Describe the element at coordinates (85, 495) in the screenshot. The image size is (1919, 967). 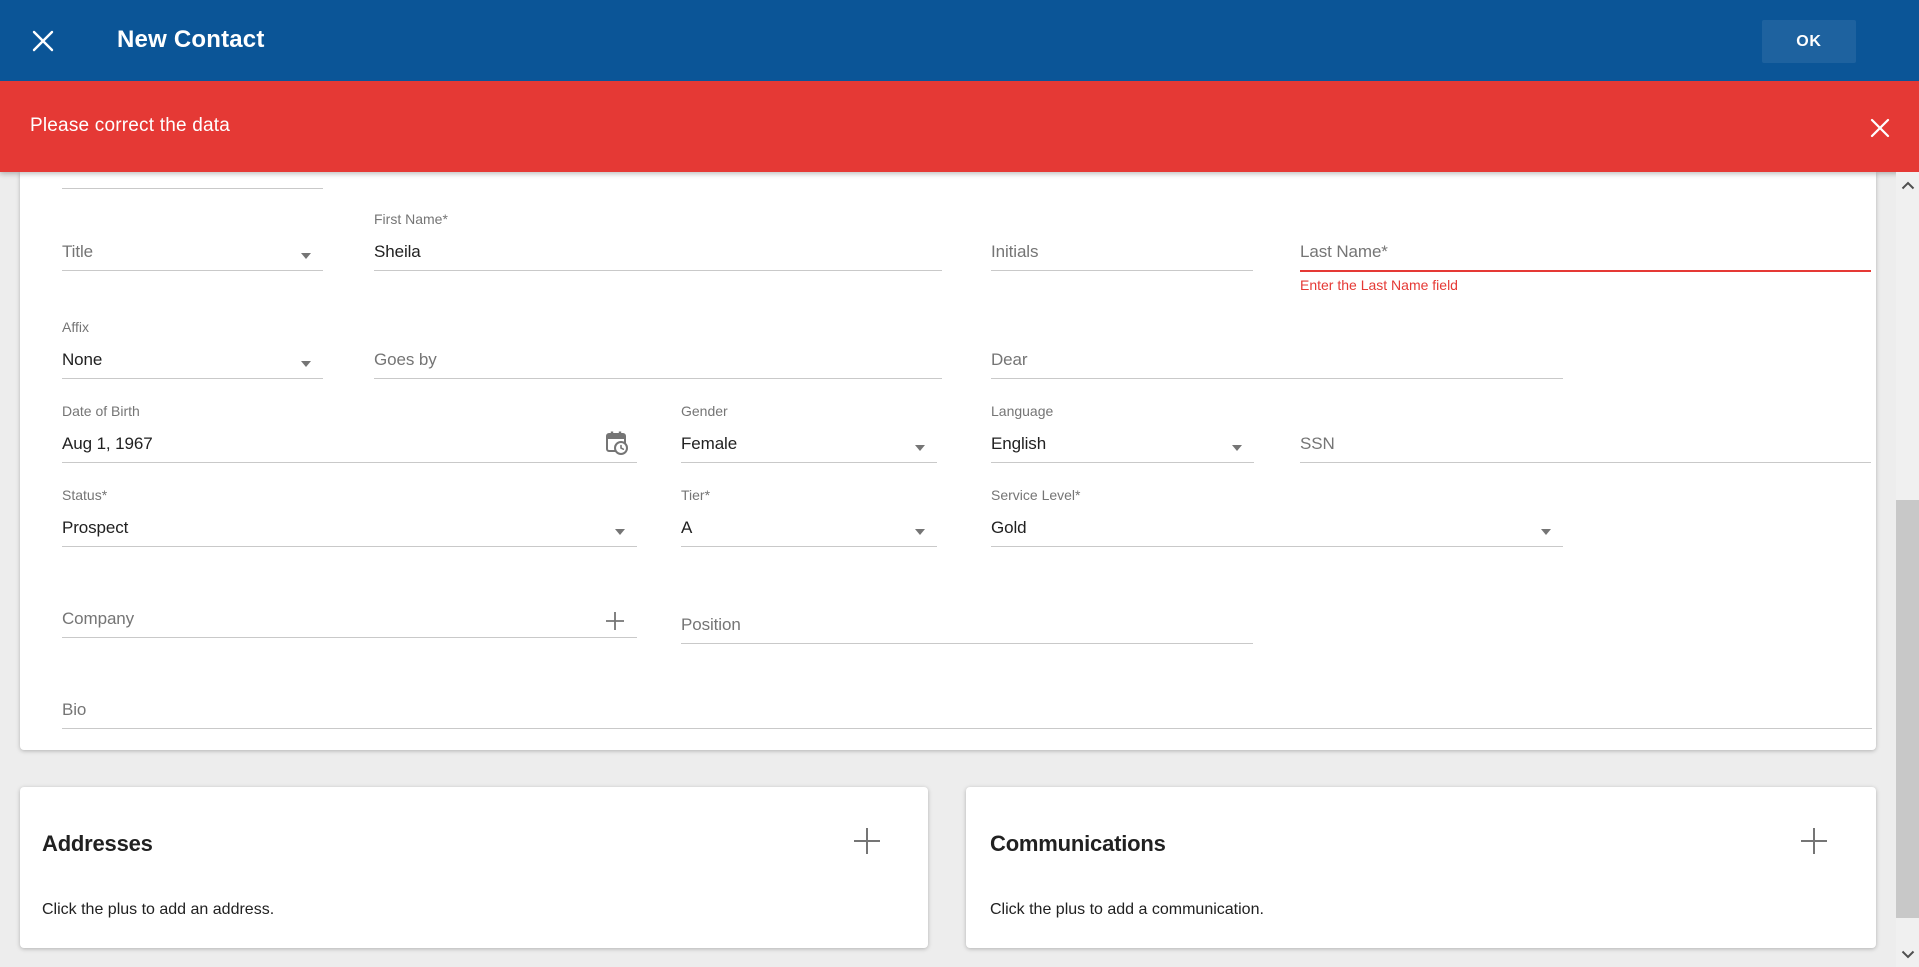
I see `status-label: Status*` at that location.